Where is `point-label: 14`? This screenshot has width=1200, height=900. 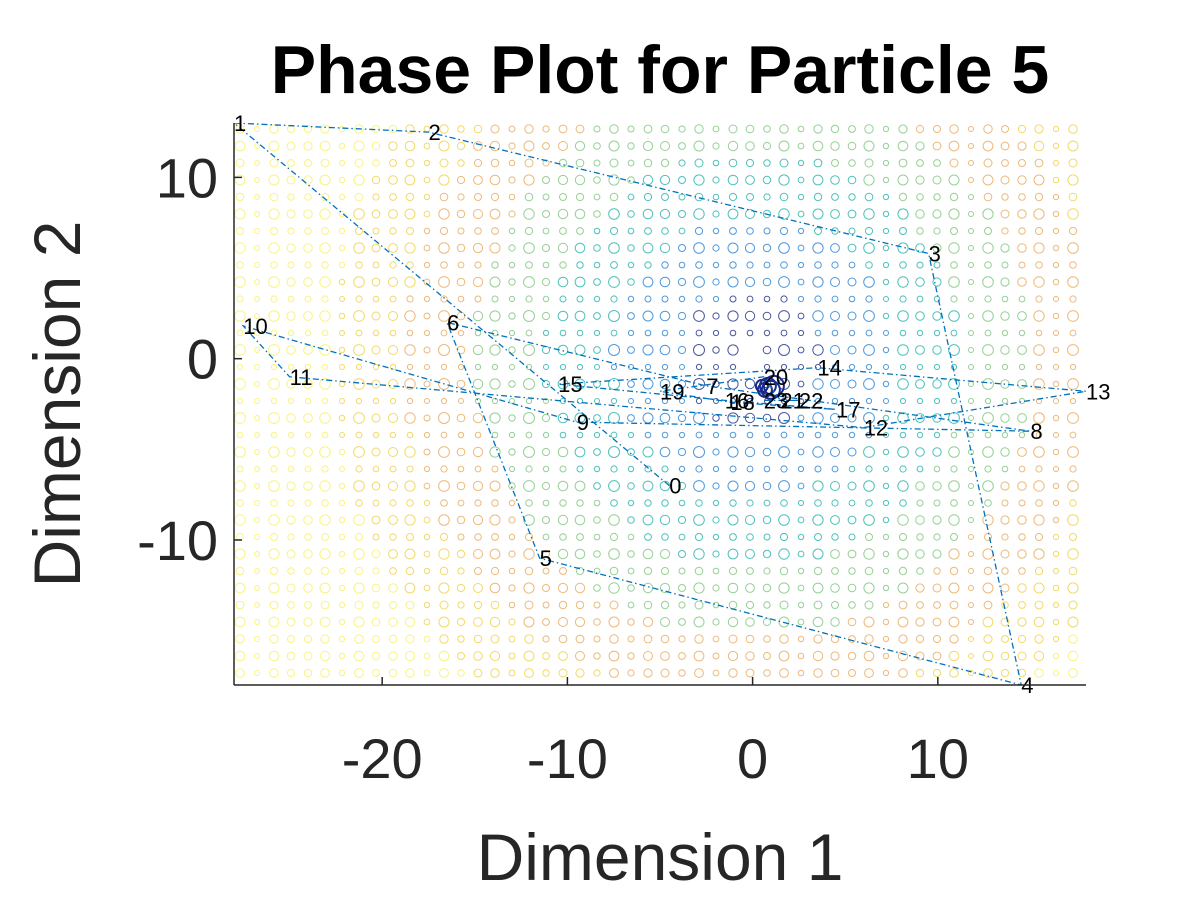
point-label: 14 is located at coordinates (829, 368).